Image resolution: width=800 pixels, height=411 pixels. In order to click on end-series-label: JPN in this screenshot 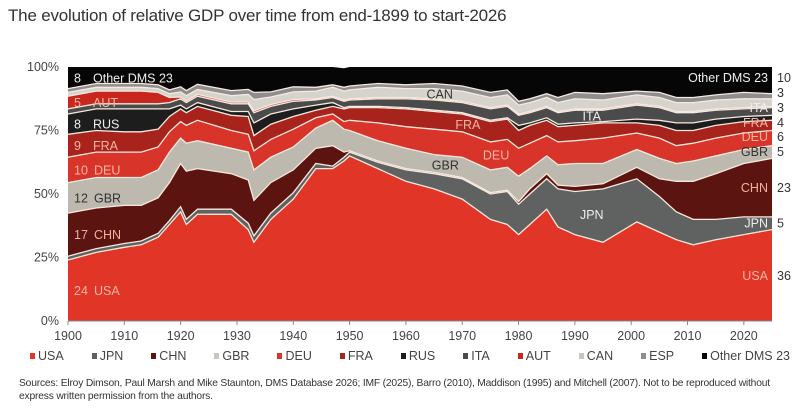, I will do `click(756, 224)`.